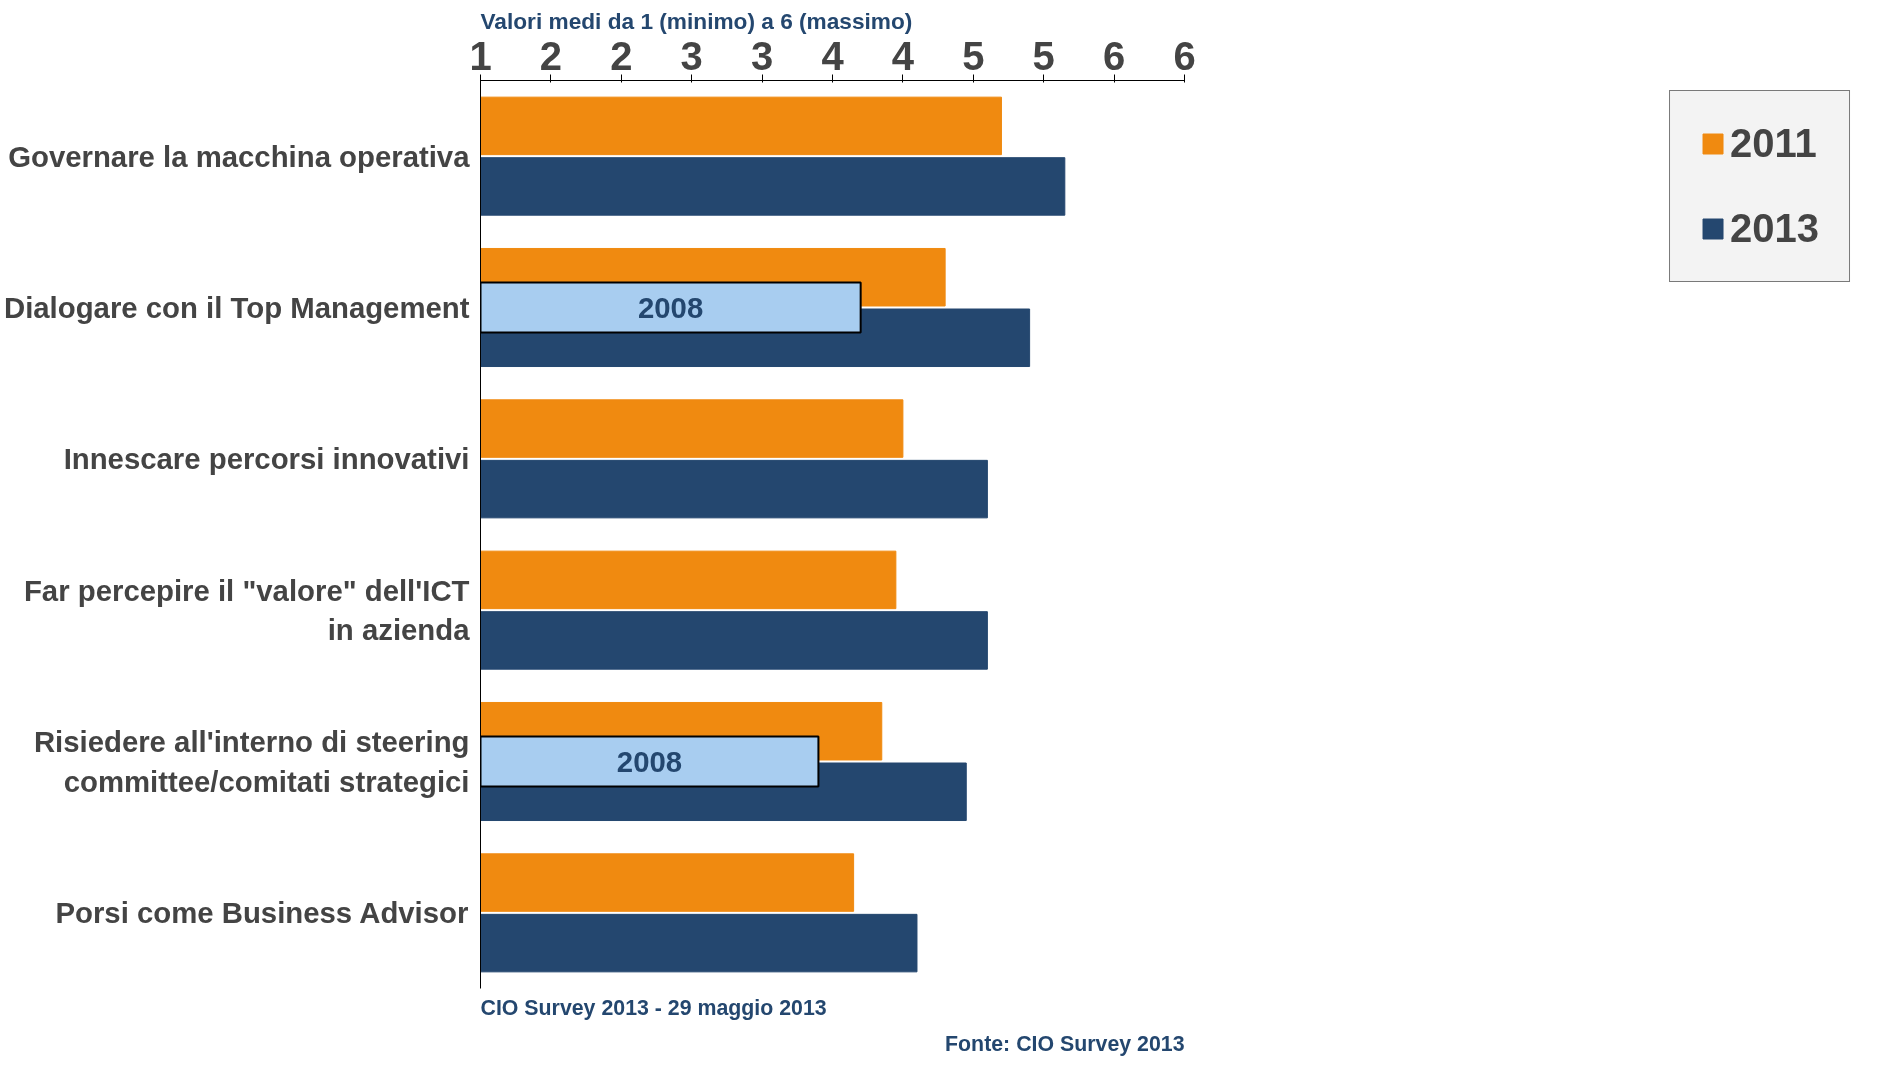 Image resolution: width=1896 pixels, height=1085 pixels. What do you see at coordinates (266, 459) in the screenshot?
I see `y-tick-label: Innescare percorsi innovativi` at bounding box center [266, 459].